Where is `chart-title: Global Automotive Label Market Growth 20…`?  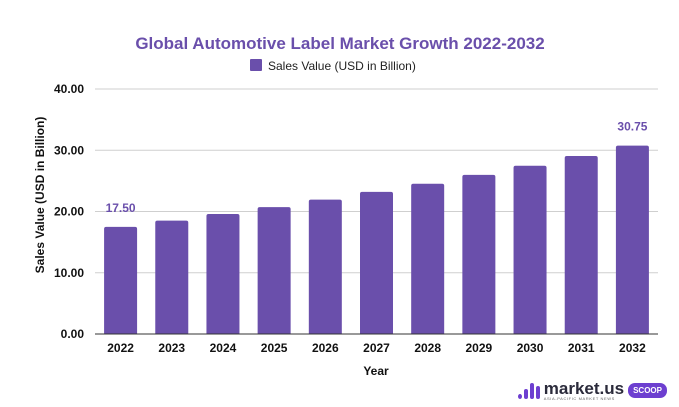 chart-title: Global Automotive Label Market Growth 20… is located at coordinates (339, 43).